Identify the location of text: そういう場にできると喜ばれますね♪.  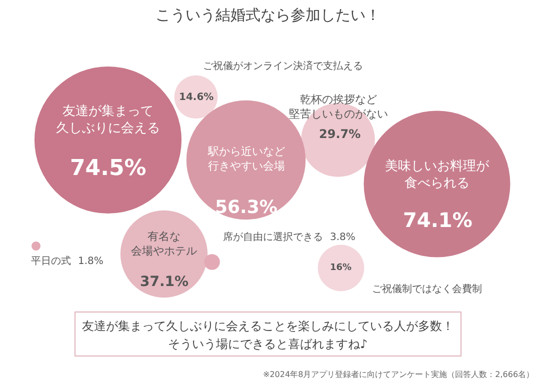
(268, 344).